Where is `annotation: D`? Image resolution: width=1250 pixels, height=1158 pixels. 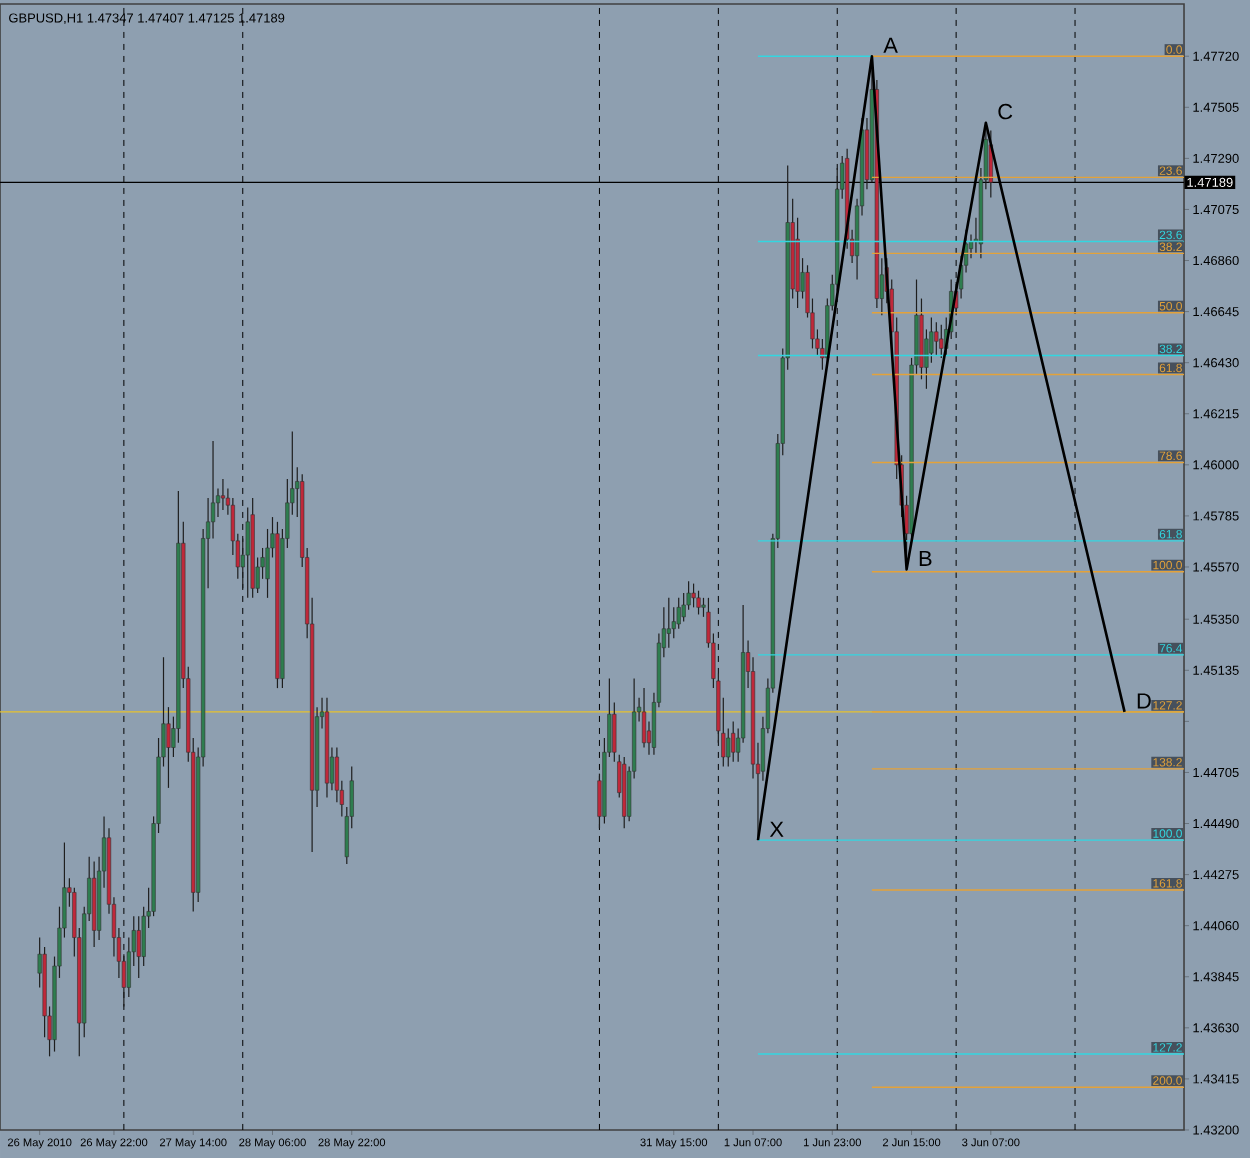 annotation: D is located at coordinates (1144, 701).